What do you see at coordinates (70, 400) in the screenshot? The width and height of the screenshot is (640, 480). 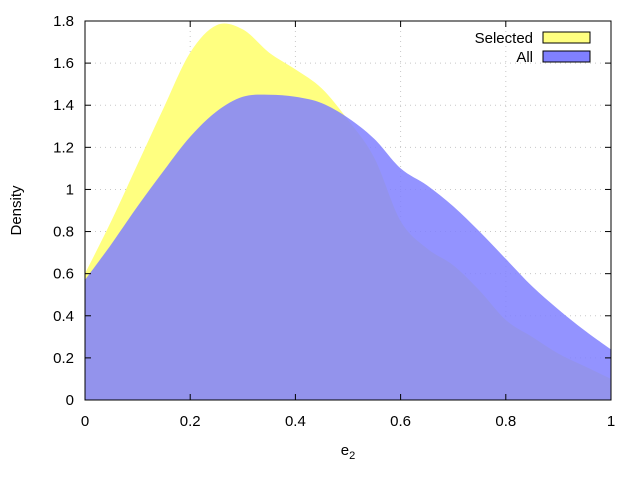 I see `y-tick-label: 0` at bounding box center [70, 400].